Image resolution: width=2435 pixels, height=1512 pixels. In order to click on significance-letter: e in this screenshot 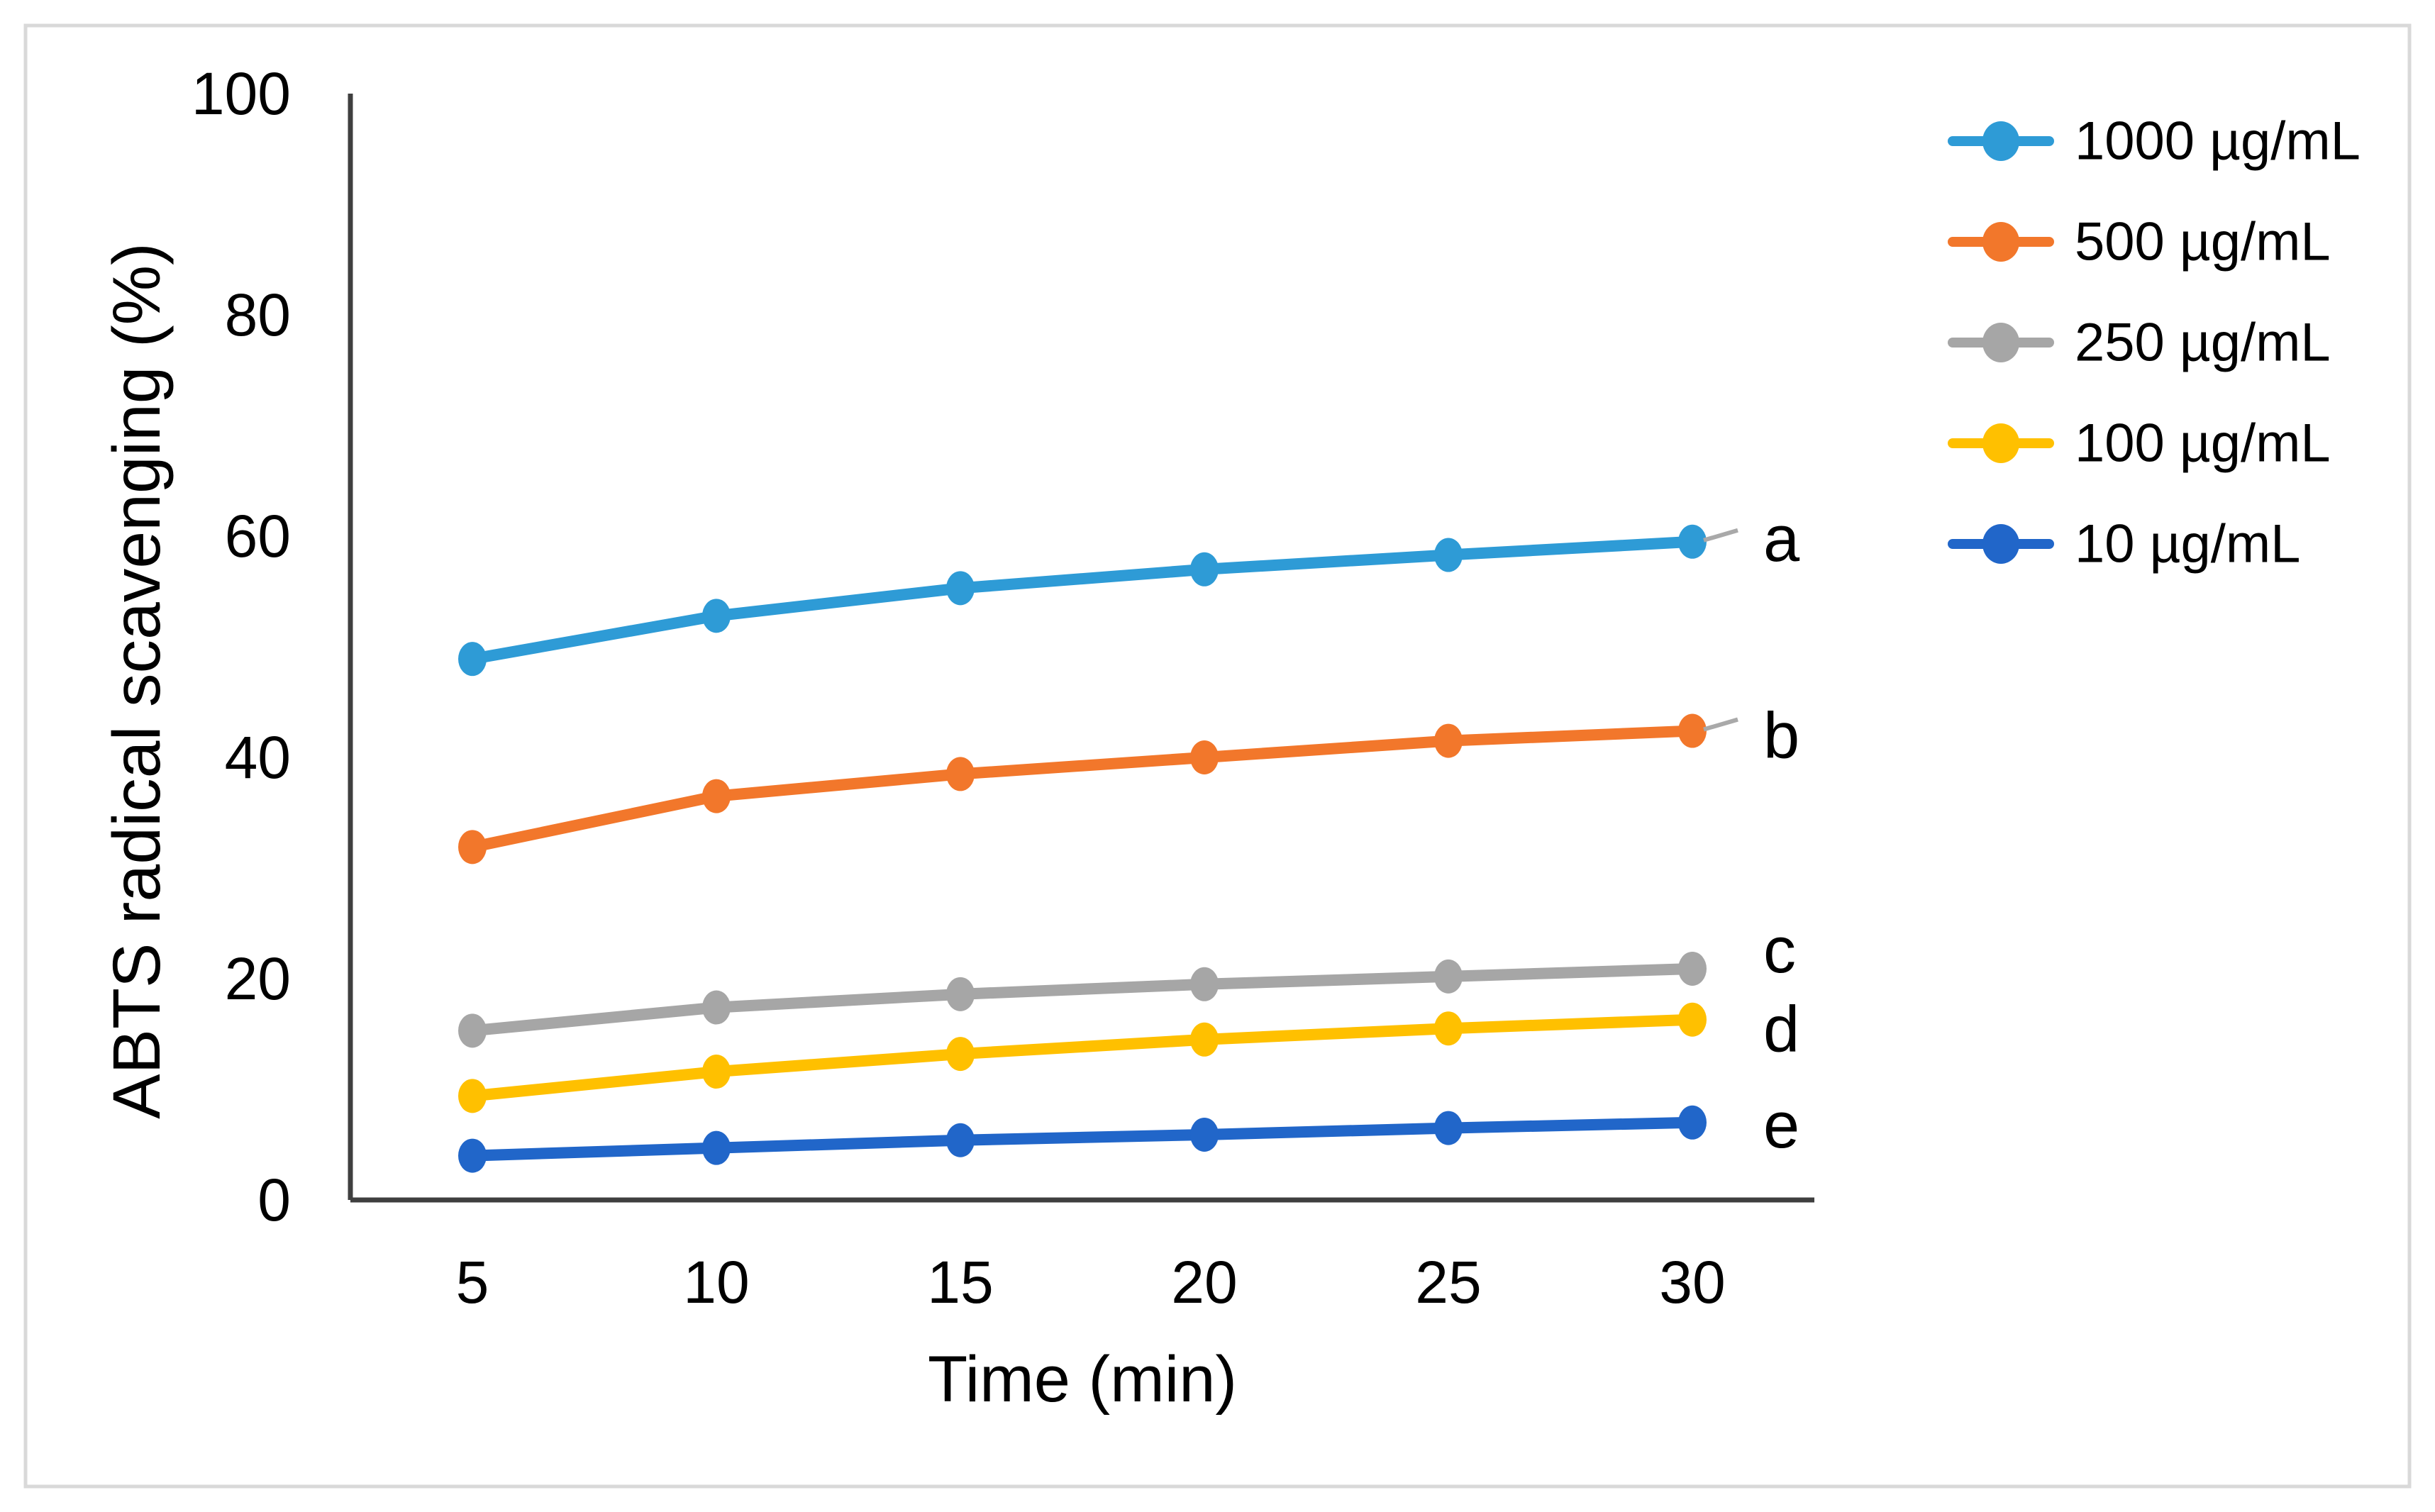, I will do `click(1781, 1125)`.